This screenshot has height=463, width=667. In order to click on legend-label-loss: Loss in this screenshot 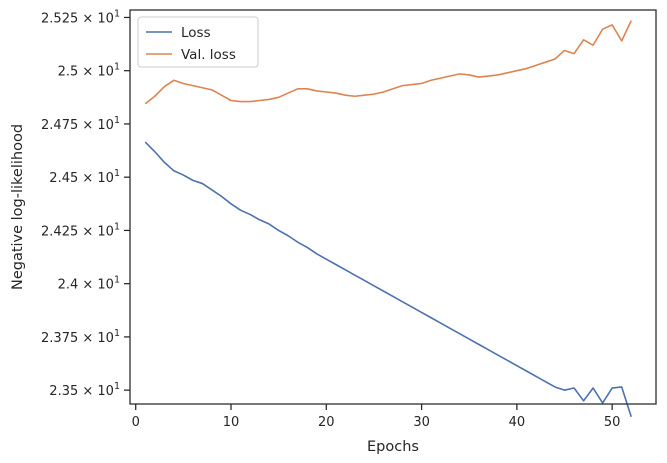, I will do `click(196, 33)`.